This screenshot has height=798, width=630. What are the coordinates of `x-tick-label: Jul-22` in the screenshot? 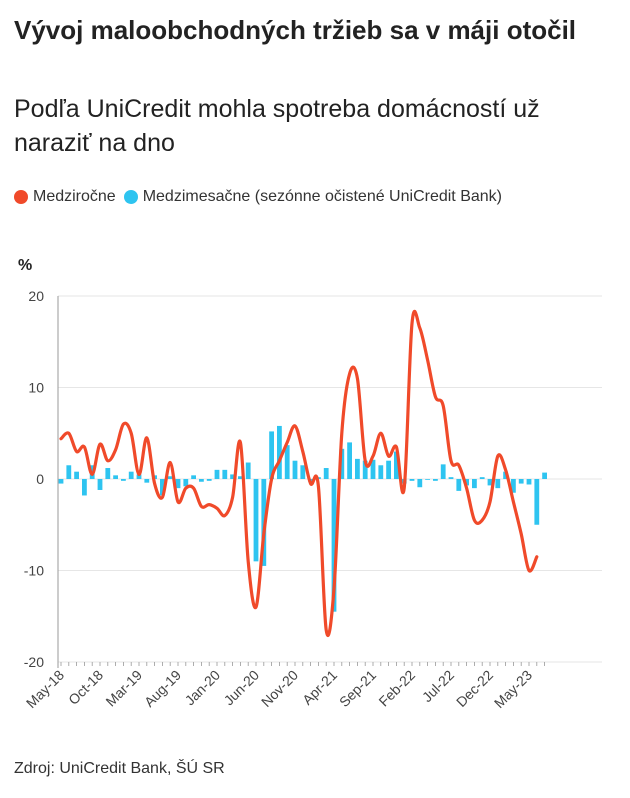 It's located at (438, 686).